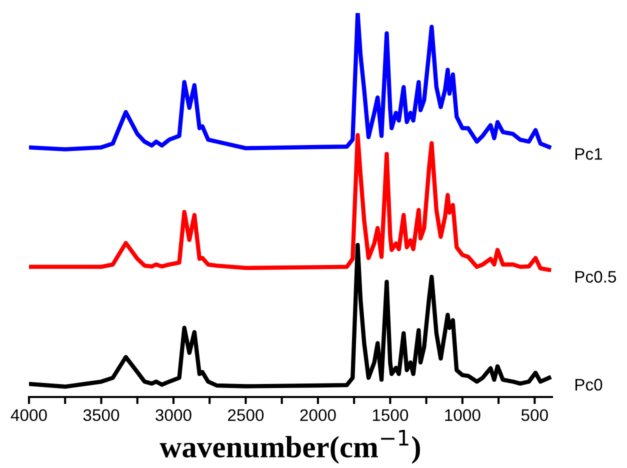 This screenshot has width=627, height=468. I want to click on x-axis-title: wavenumber(cm$^{−1}$), so click(290, 447).